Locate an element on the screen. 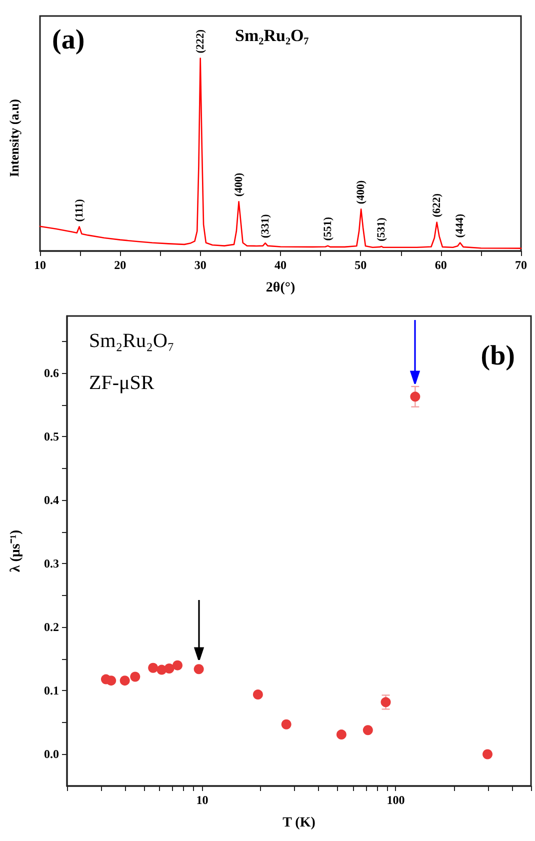 This screenshot has height=841, width=535. annotation: (b) is located at coordinates (498, 356).